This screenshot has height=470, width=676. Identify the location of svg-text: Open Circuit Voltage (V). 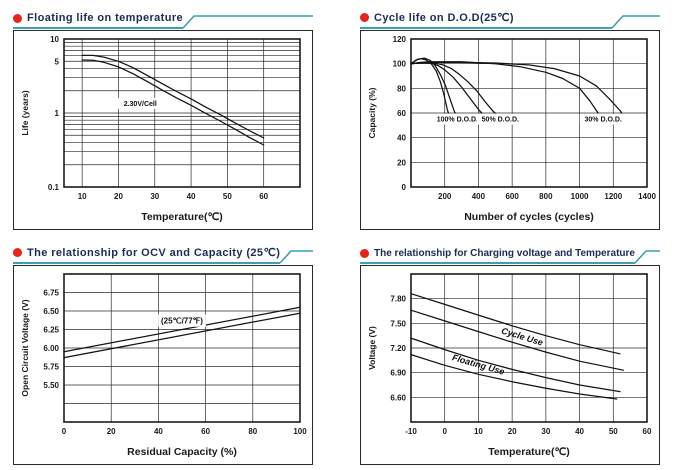
(25, 347).